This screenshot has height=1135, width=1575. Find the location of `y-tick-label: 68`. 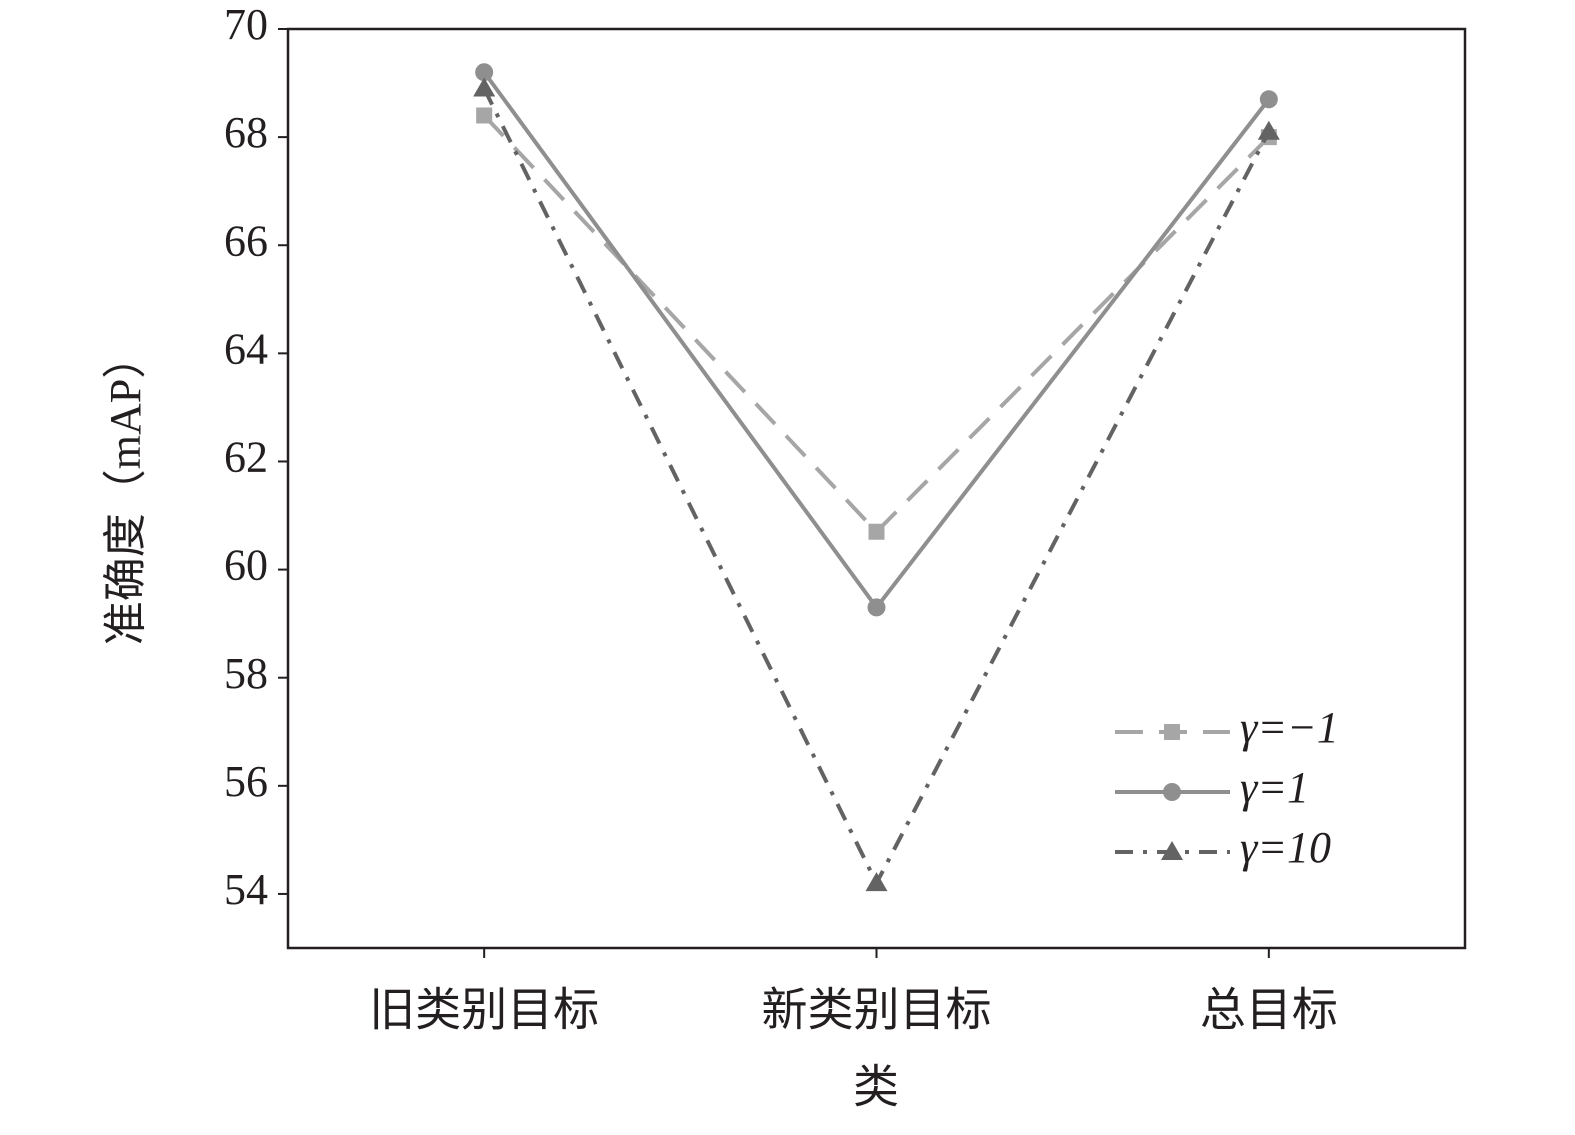

y-tick-label: 68 is located at coordinates (246, 132).